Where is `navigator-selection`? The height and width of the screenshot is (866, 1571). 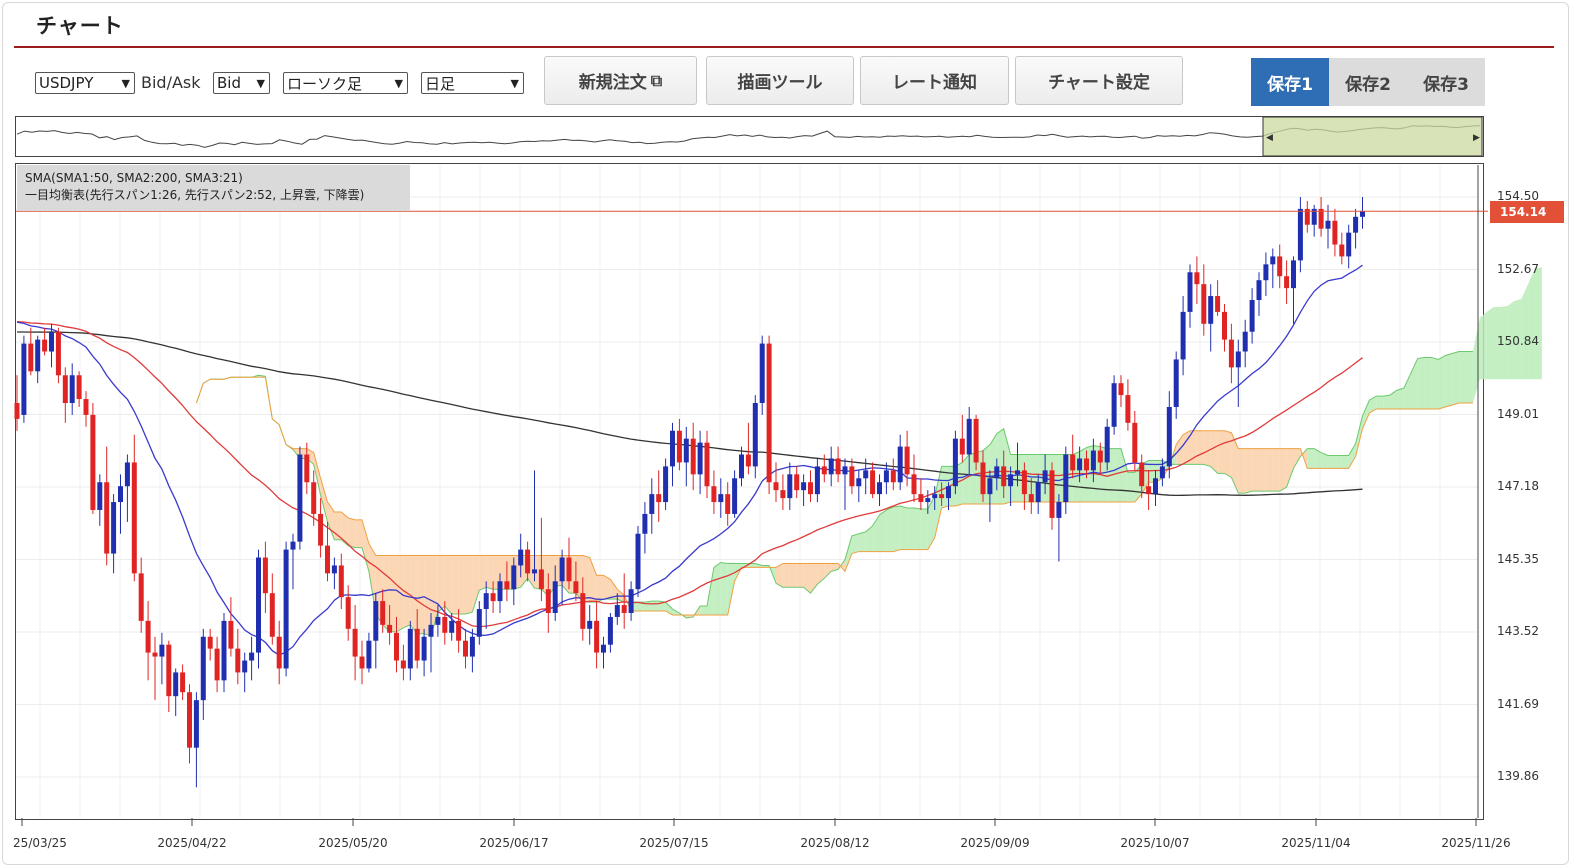 navigator-selection is located at coordinates (1372, 136).